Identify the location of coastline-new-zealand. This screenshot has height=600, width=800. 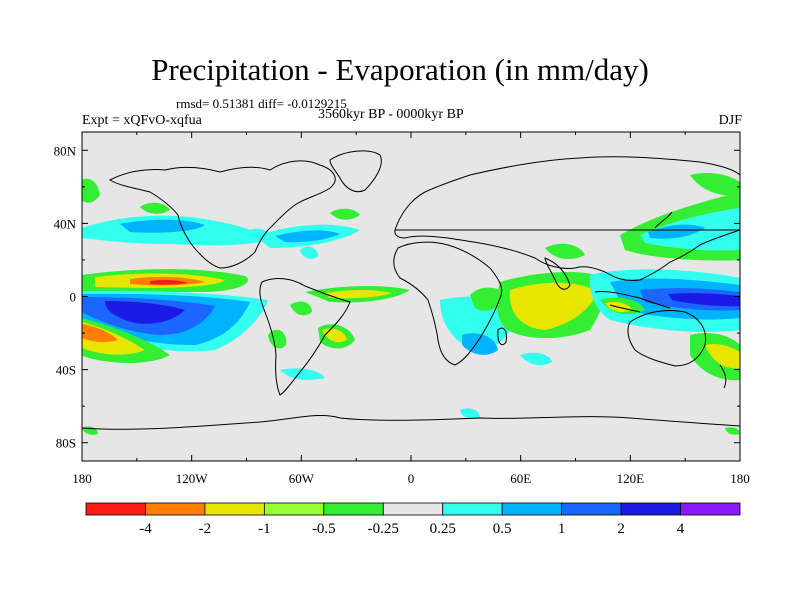
(723, 376).